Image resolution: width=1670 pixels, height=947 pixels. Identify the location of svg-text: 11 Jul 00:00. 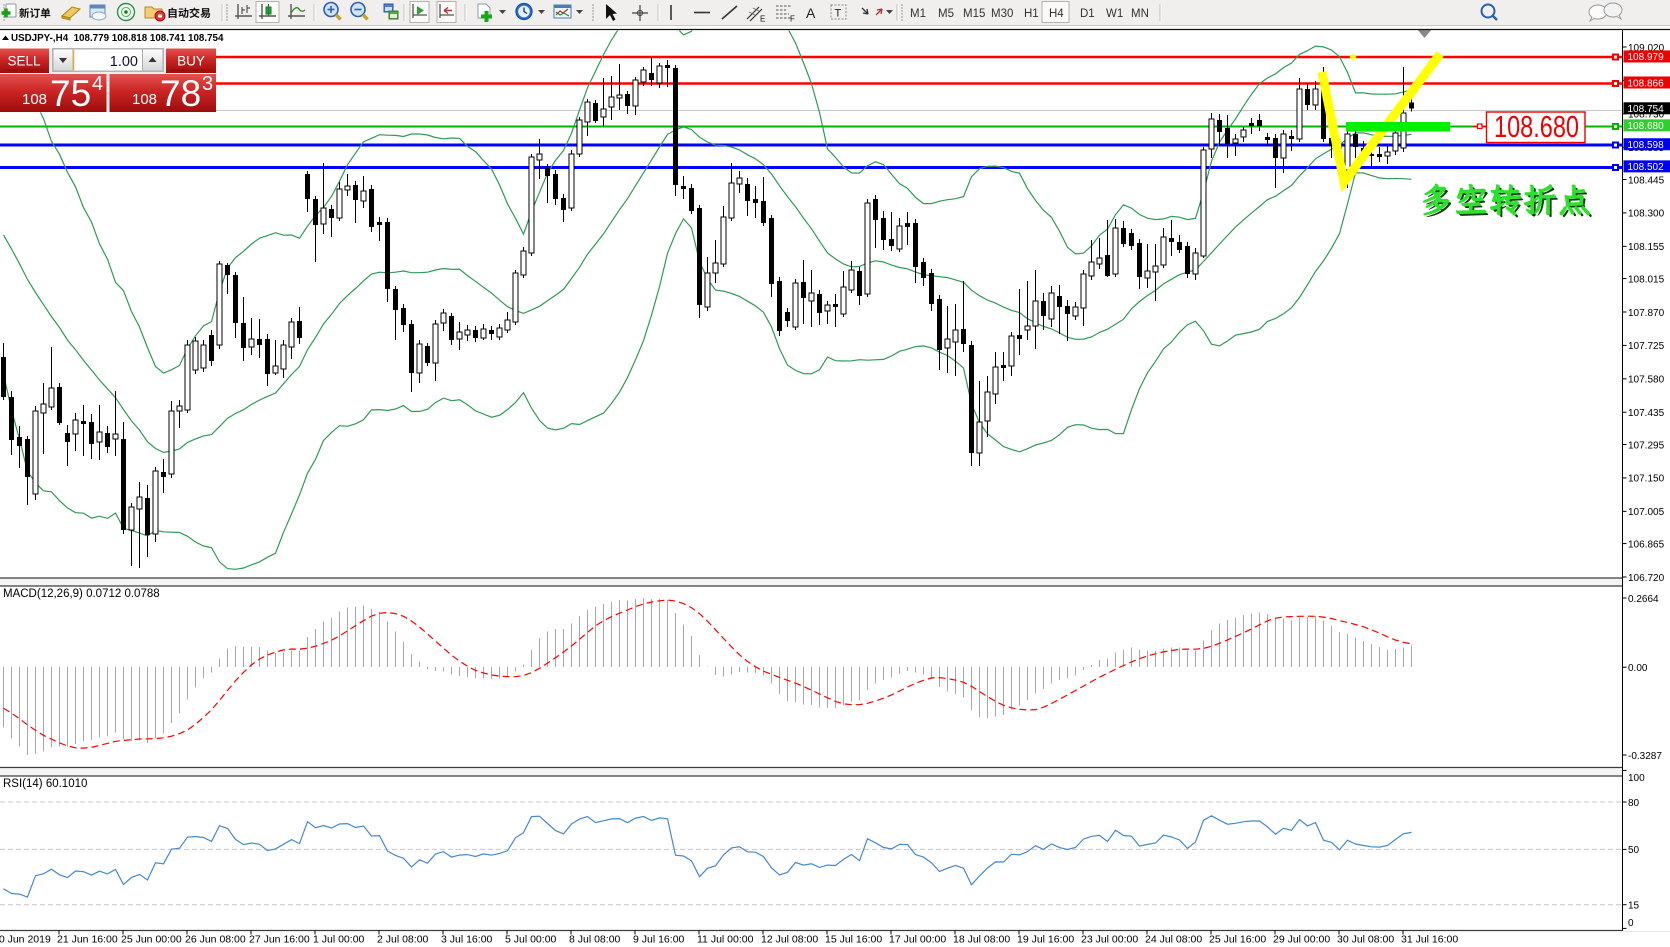
(725, 940).